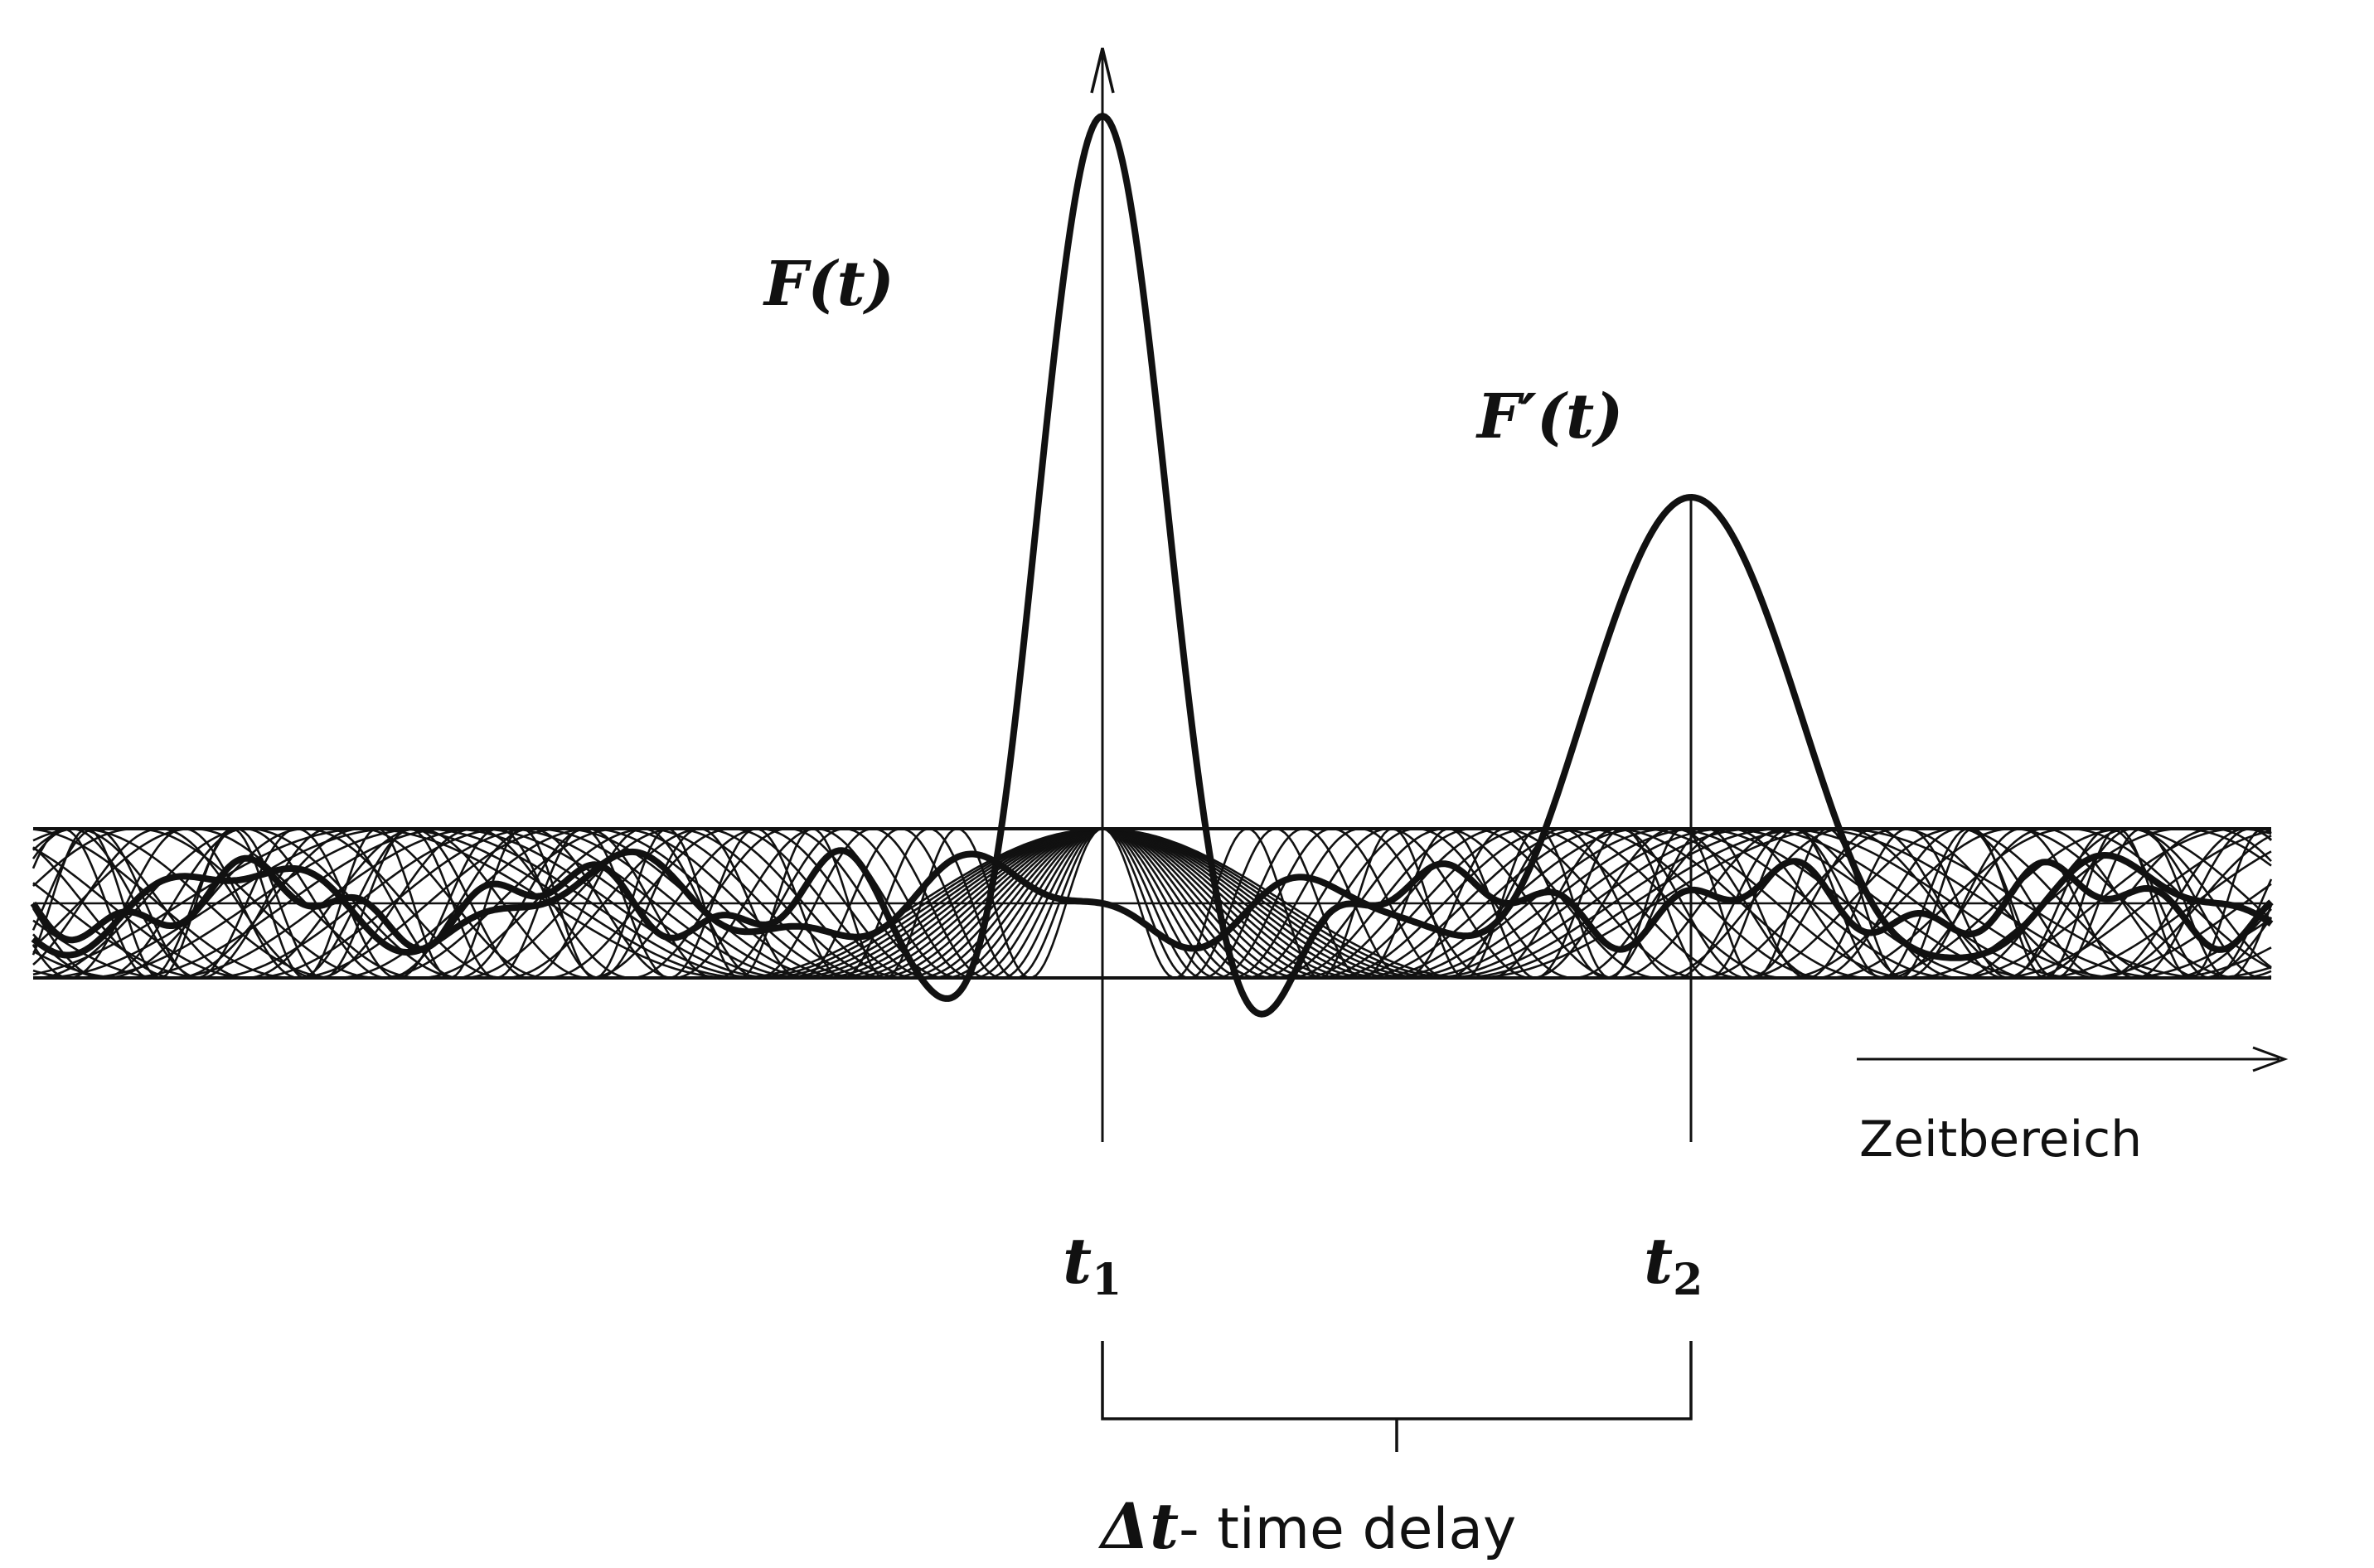  I want to click on x-axis-label: Zeitbereich, so click(2000, 1140).